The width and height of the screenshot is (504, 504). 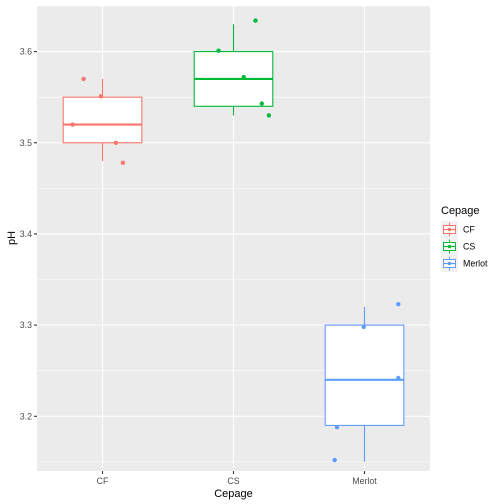 What do you see at coordinates (12, 238) in the screenshot?
I see `y-axis-title: pH` at bounding box center [12, 238].